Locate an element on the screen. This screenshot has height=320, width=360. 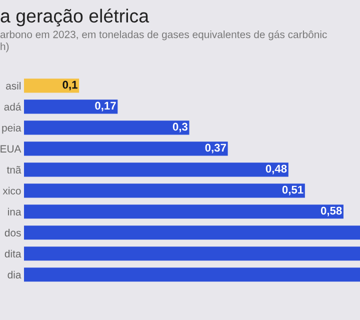
y-tick-label: xico is located at coordinates (11, 190).